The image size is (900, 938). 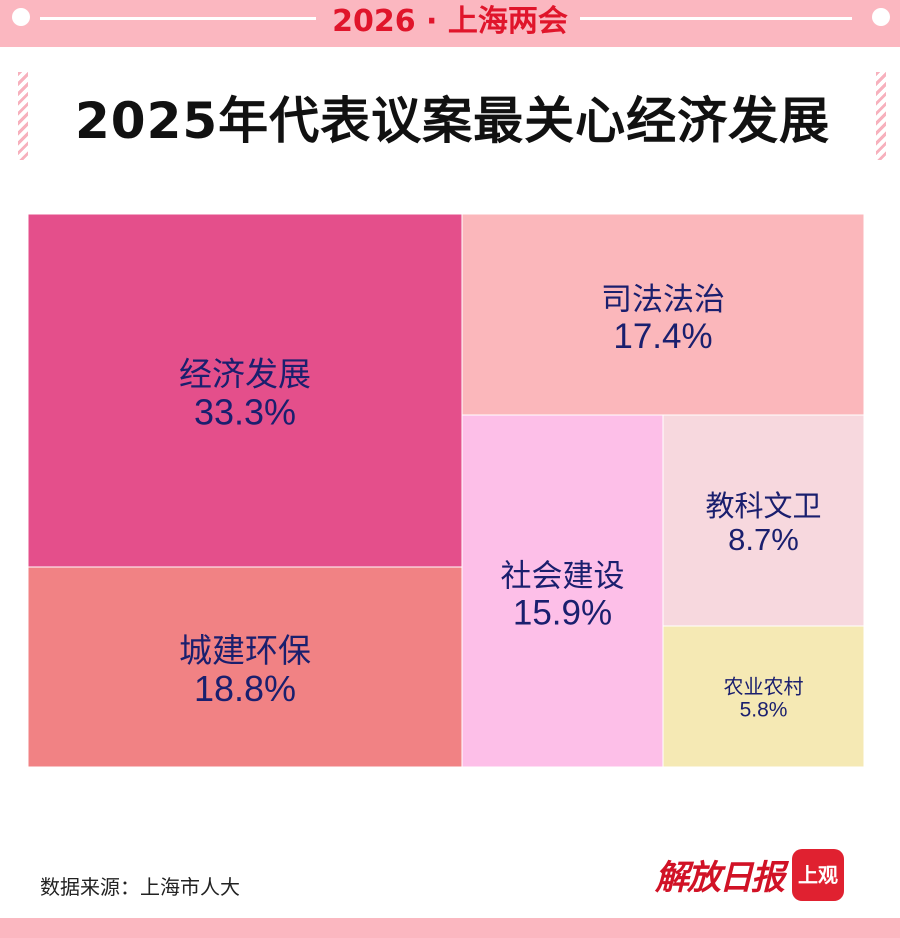 I want to click on banner-title: 2026 · 上海两会, so click(x=450, y=21).